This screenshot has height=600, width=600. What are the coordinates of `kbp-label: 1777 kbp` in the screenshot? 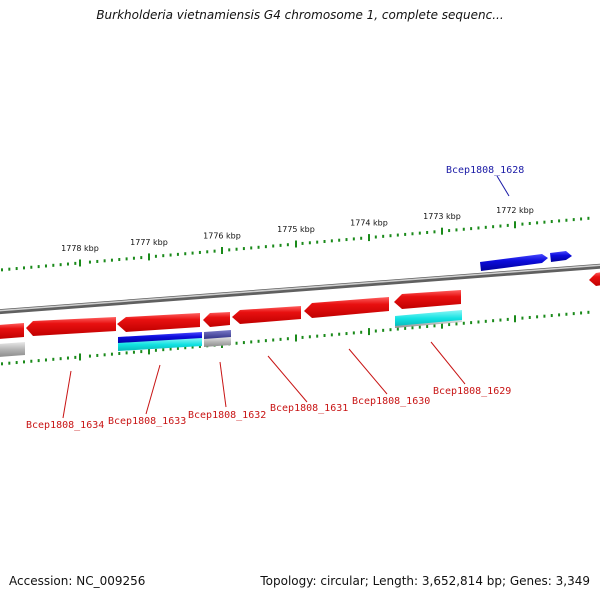 It's located at (149, 242).